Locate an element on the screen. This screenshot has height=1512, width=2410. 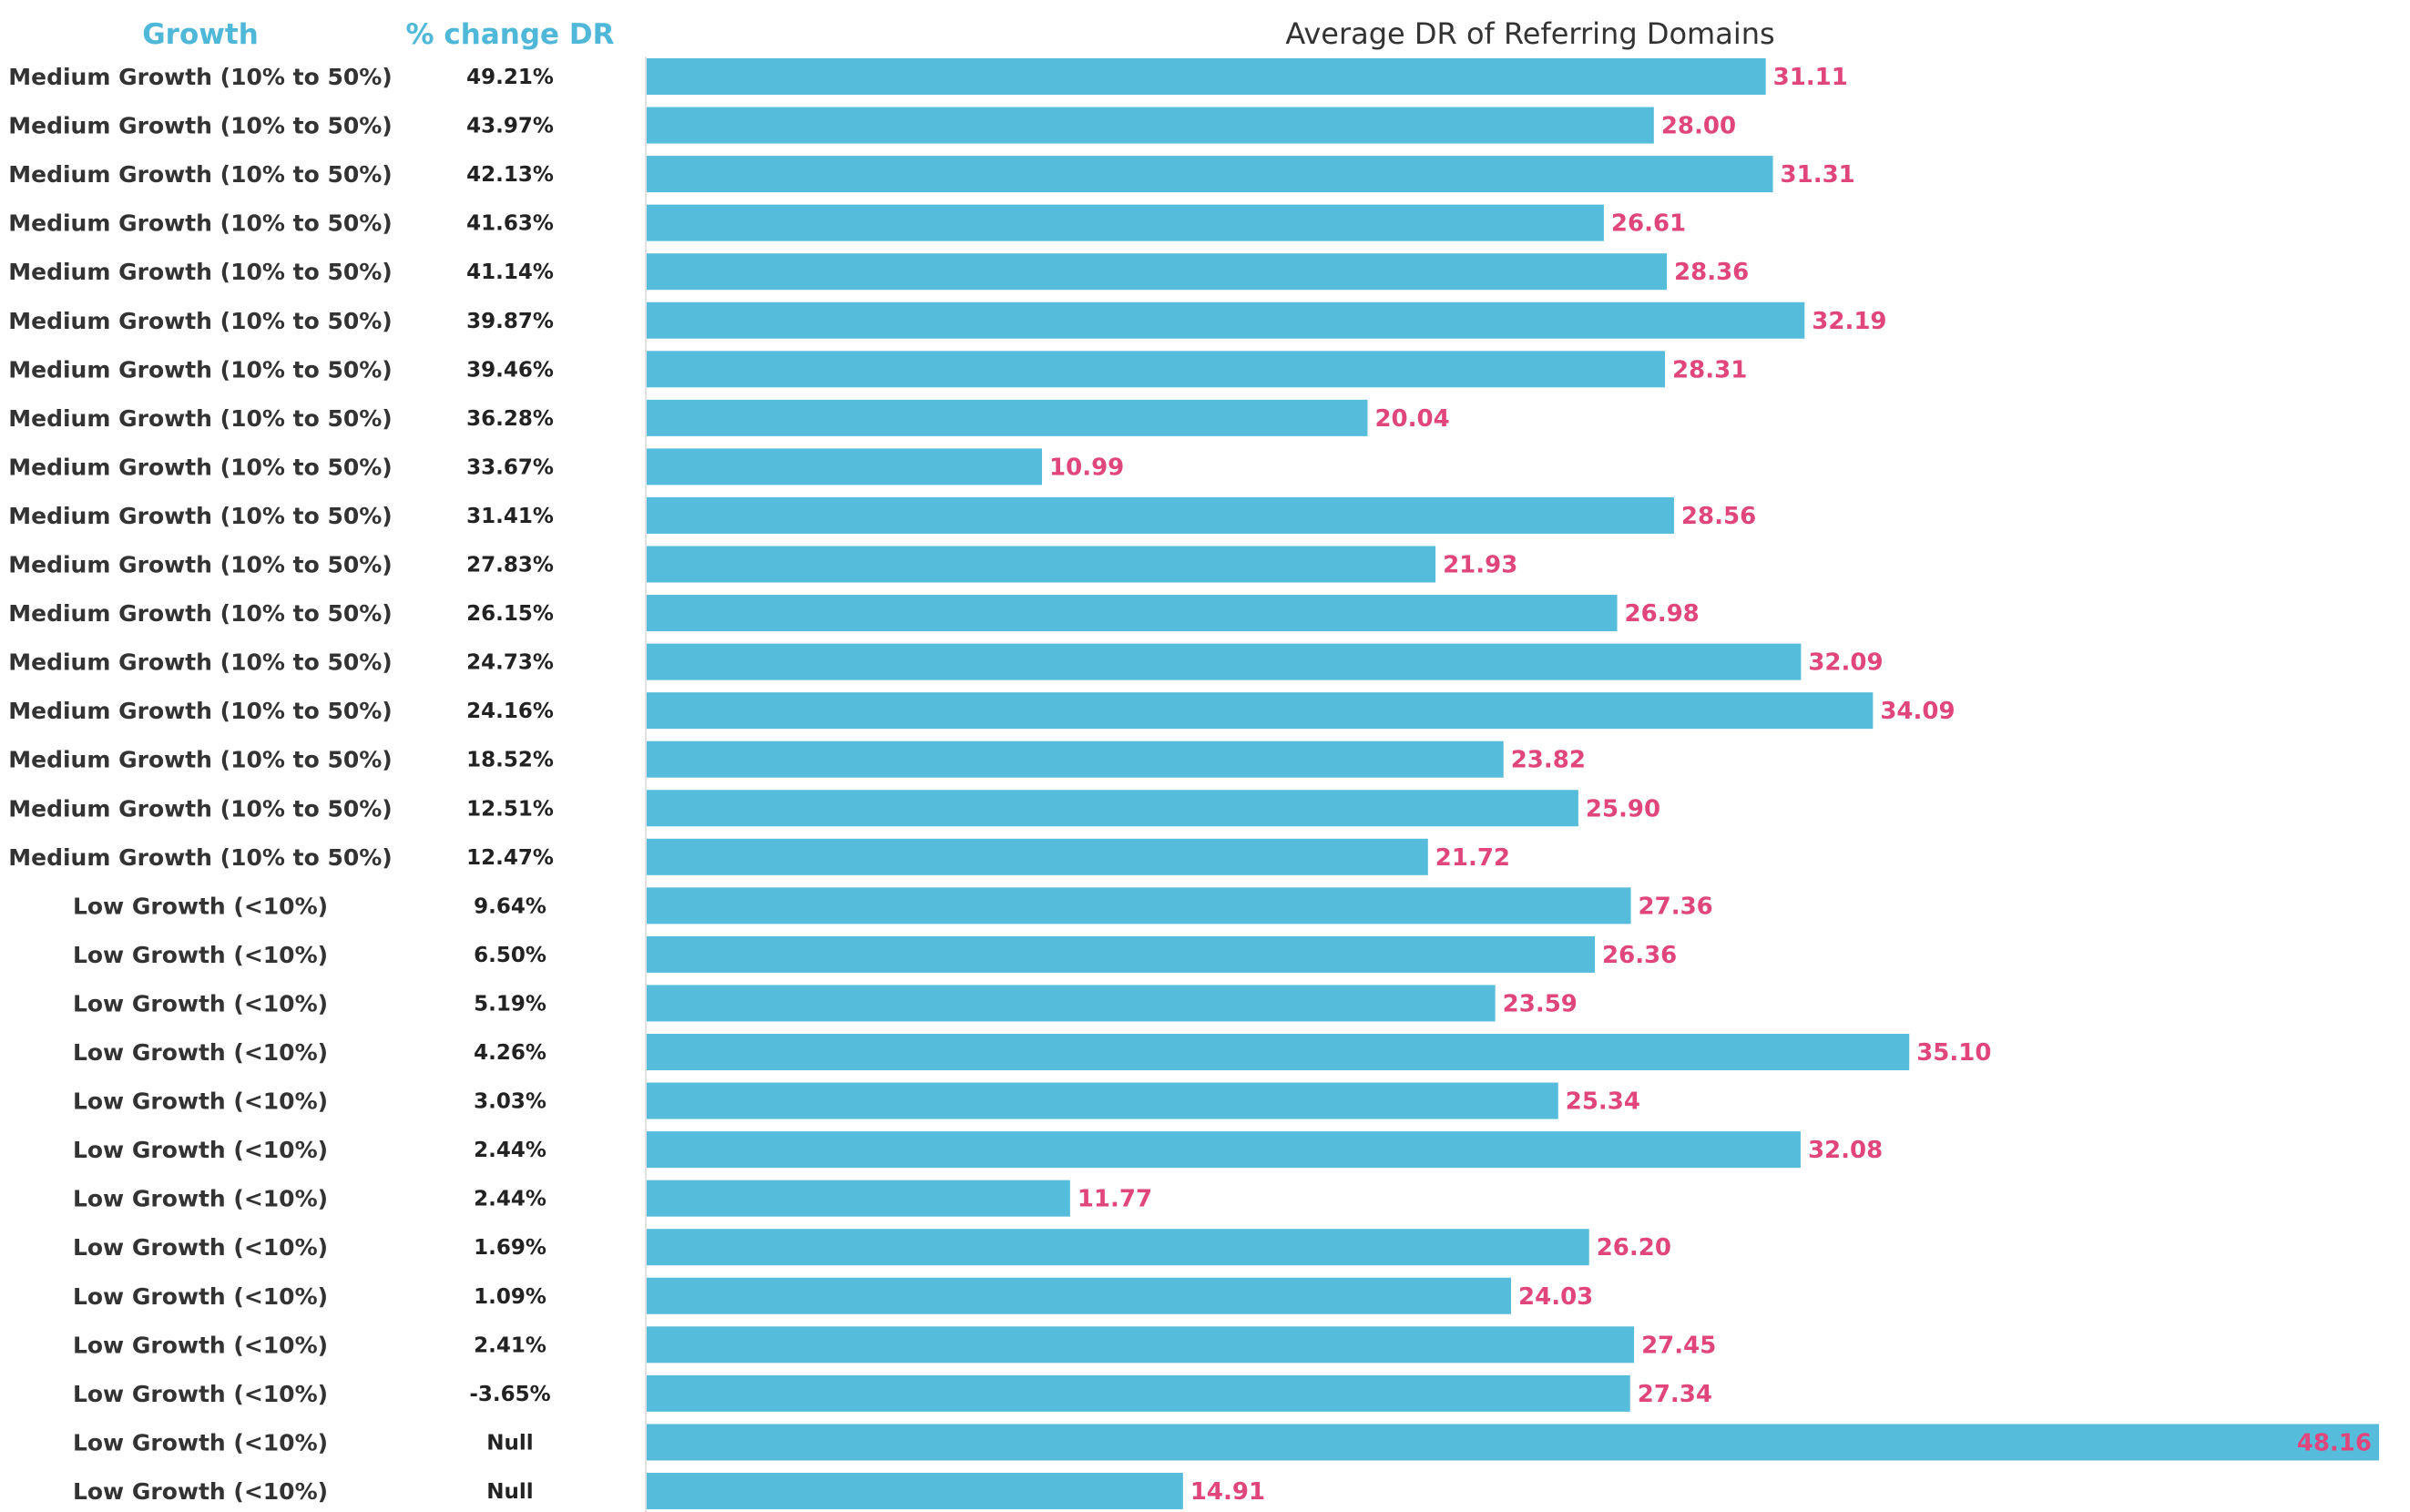
bar-value-label: 34.09 is located at coordinates (1918, 712).